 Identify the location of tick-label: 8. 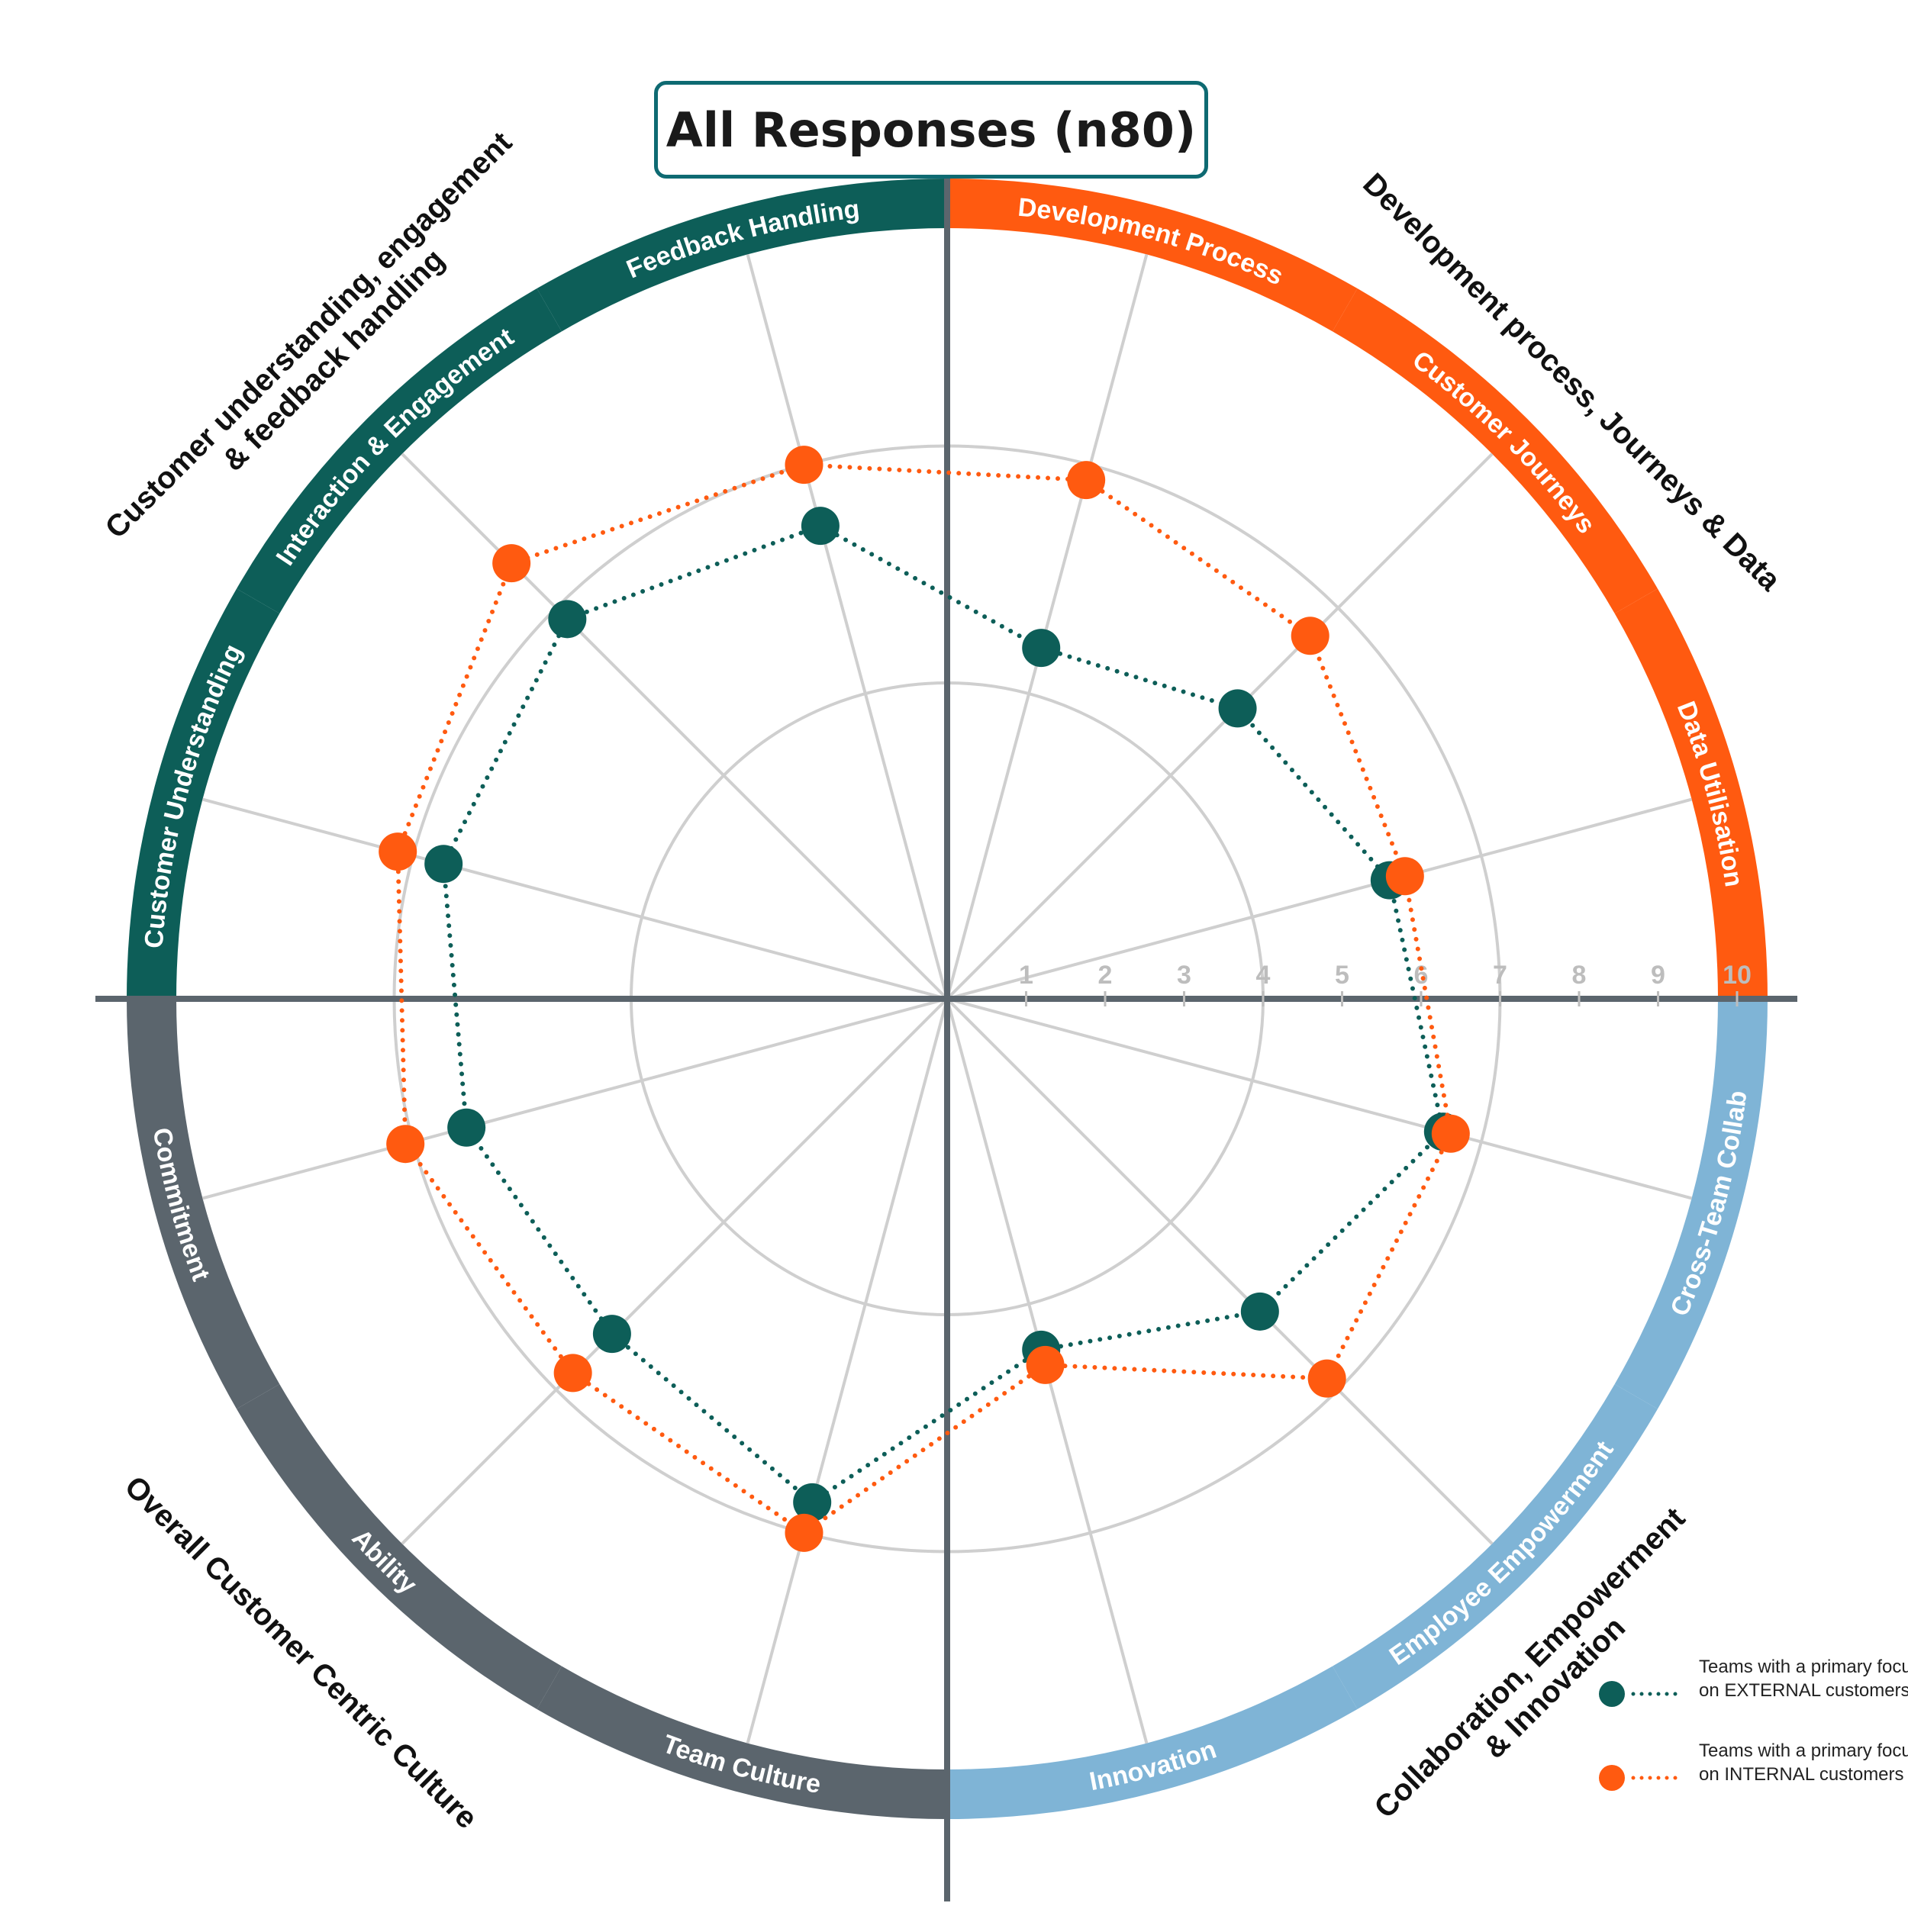
(1579, 975).